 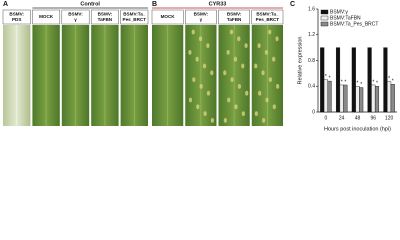 What do you see at coordinates (90, 4) in the screenshot?
I see `panel-heading: Control` at bounding box center [90, 4].